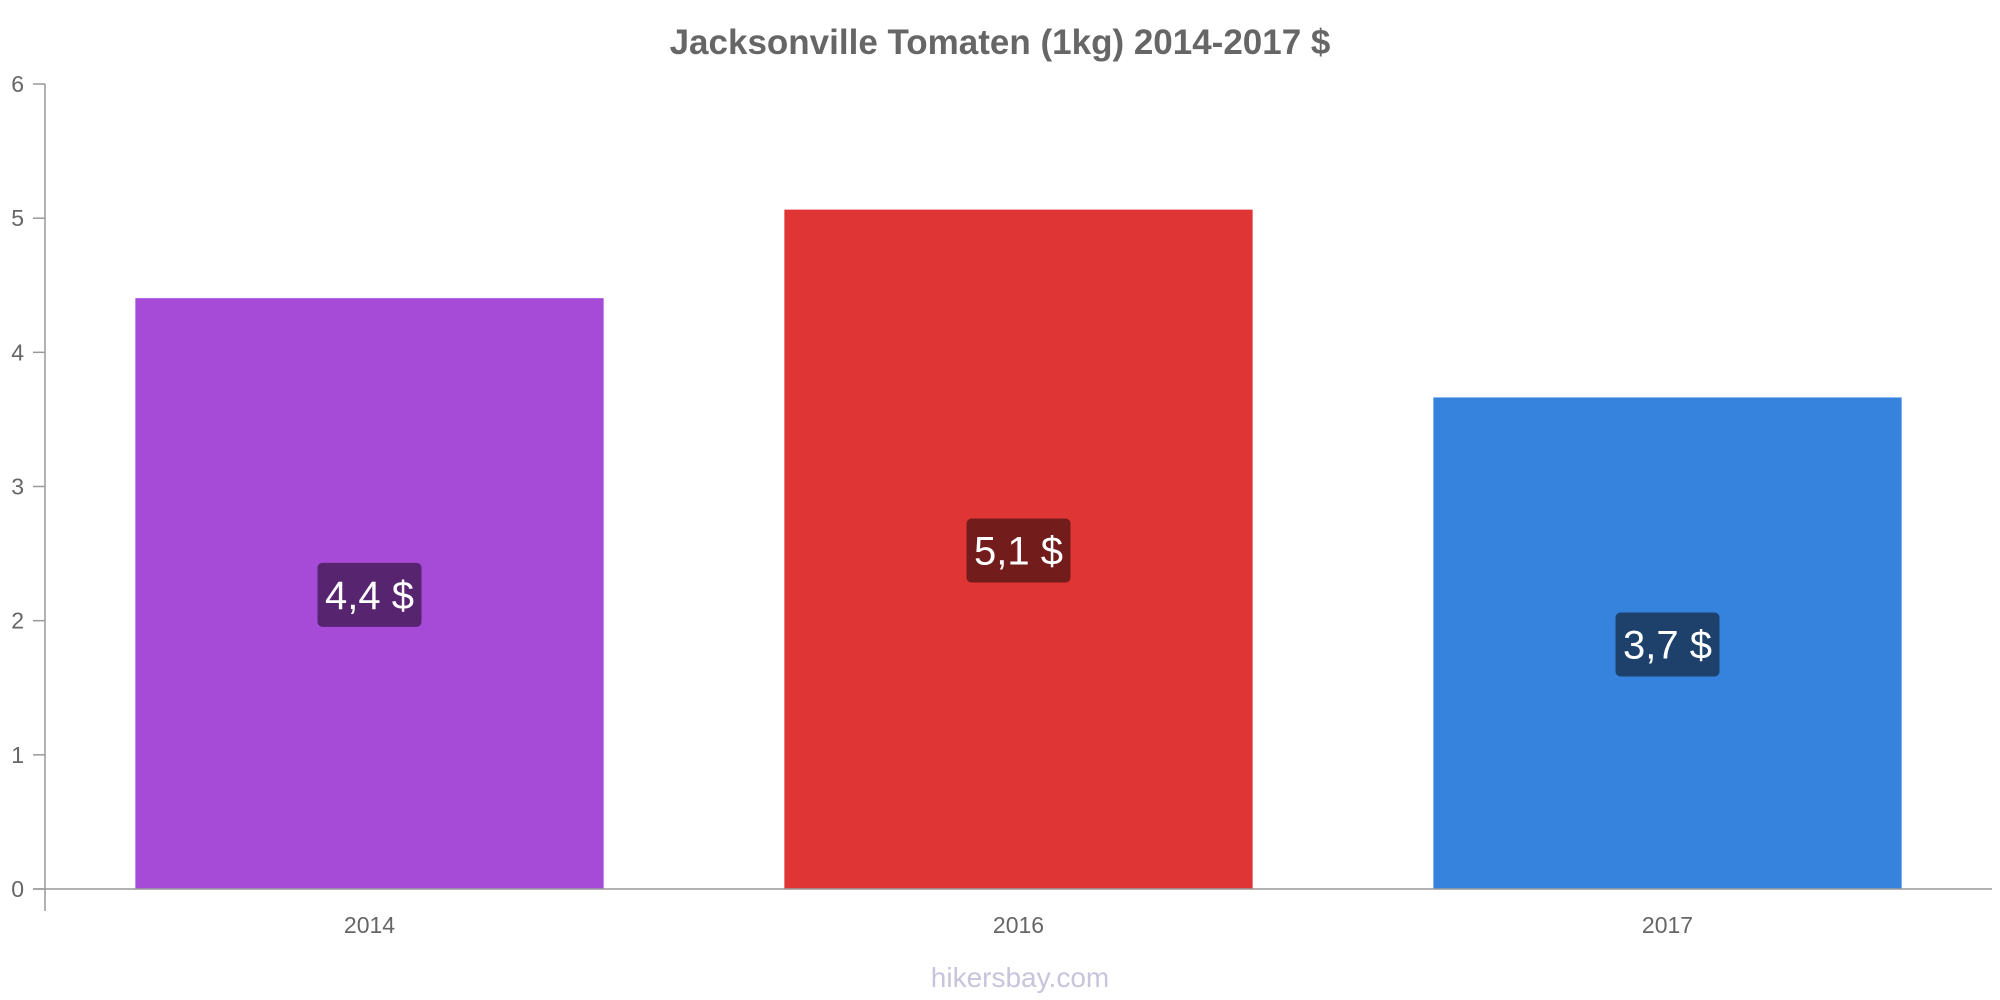  What do you see at coordinates (1020, 977) in the screenshot?
I see `watermark: hikersbay.com` at bounding box center [1020, 977].